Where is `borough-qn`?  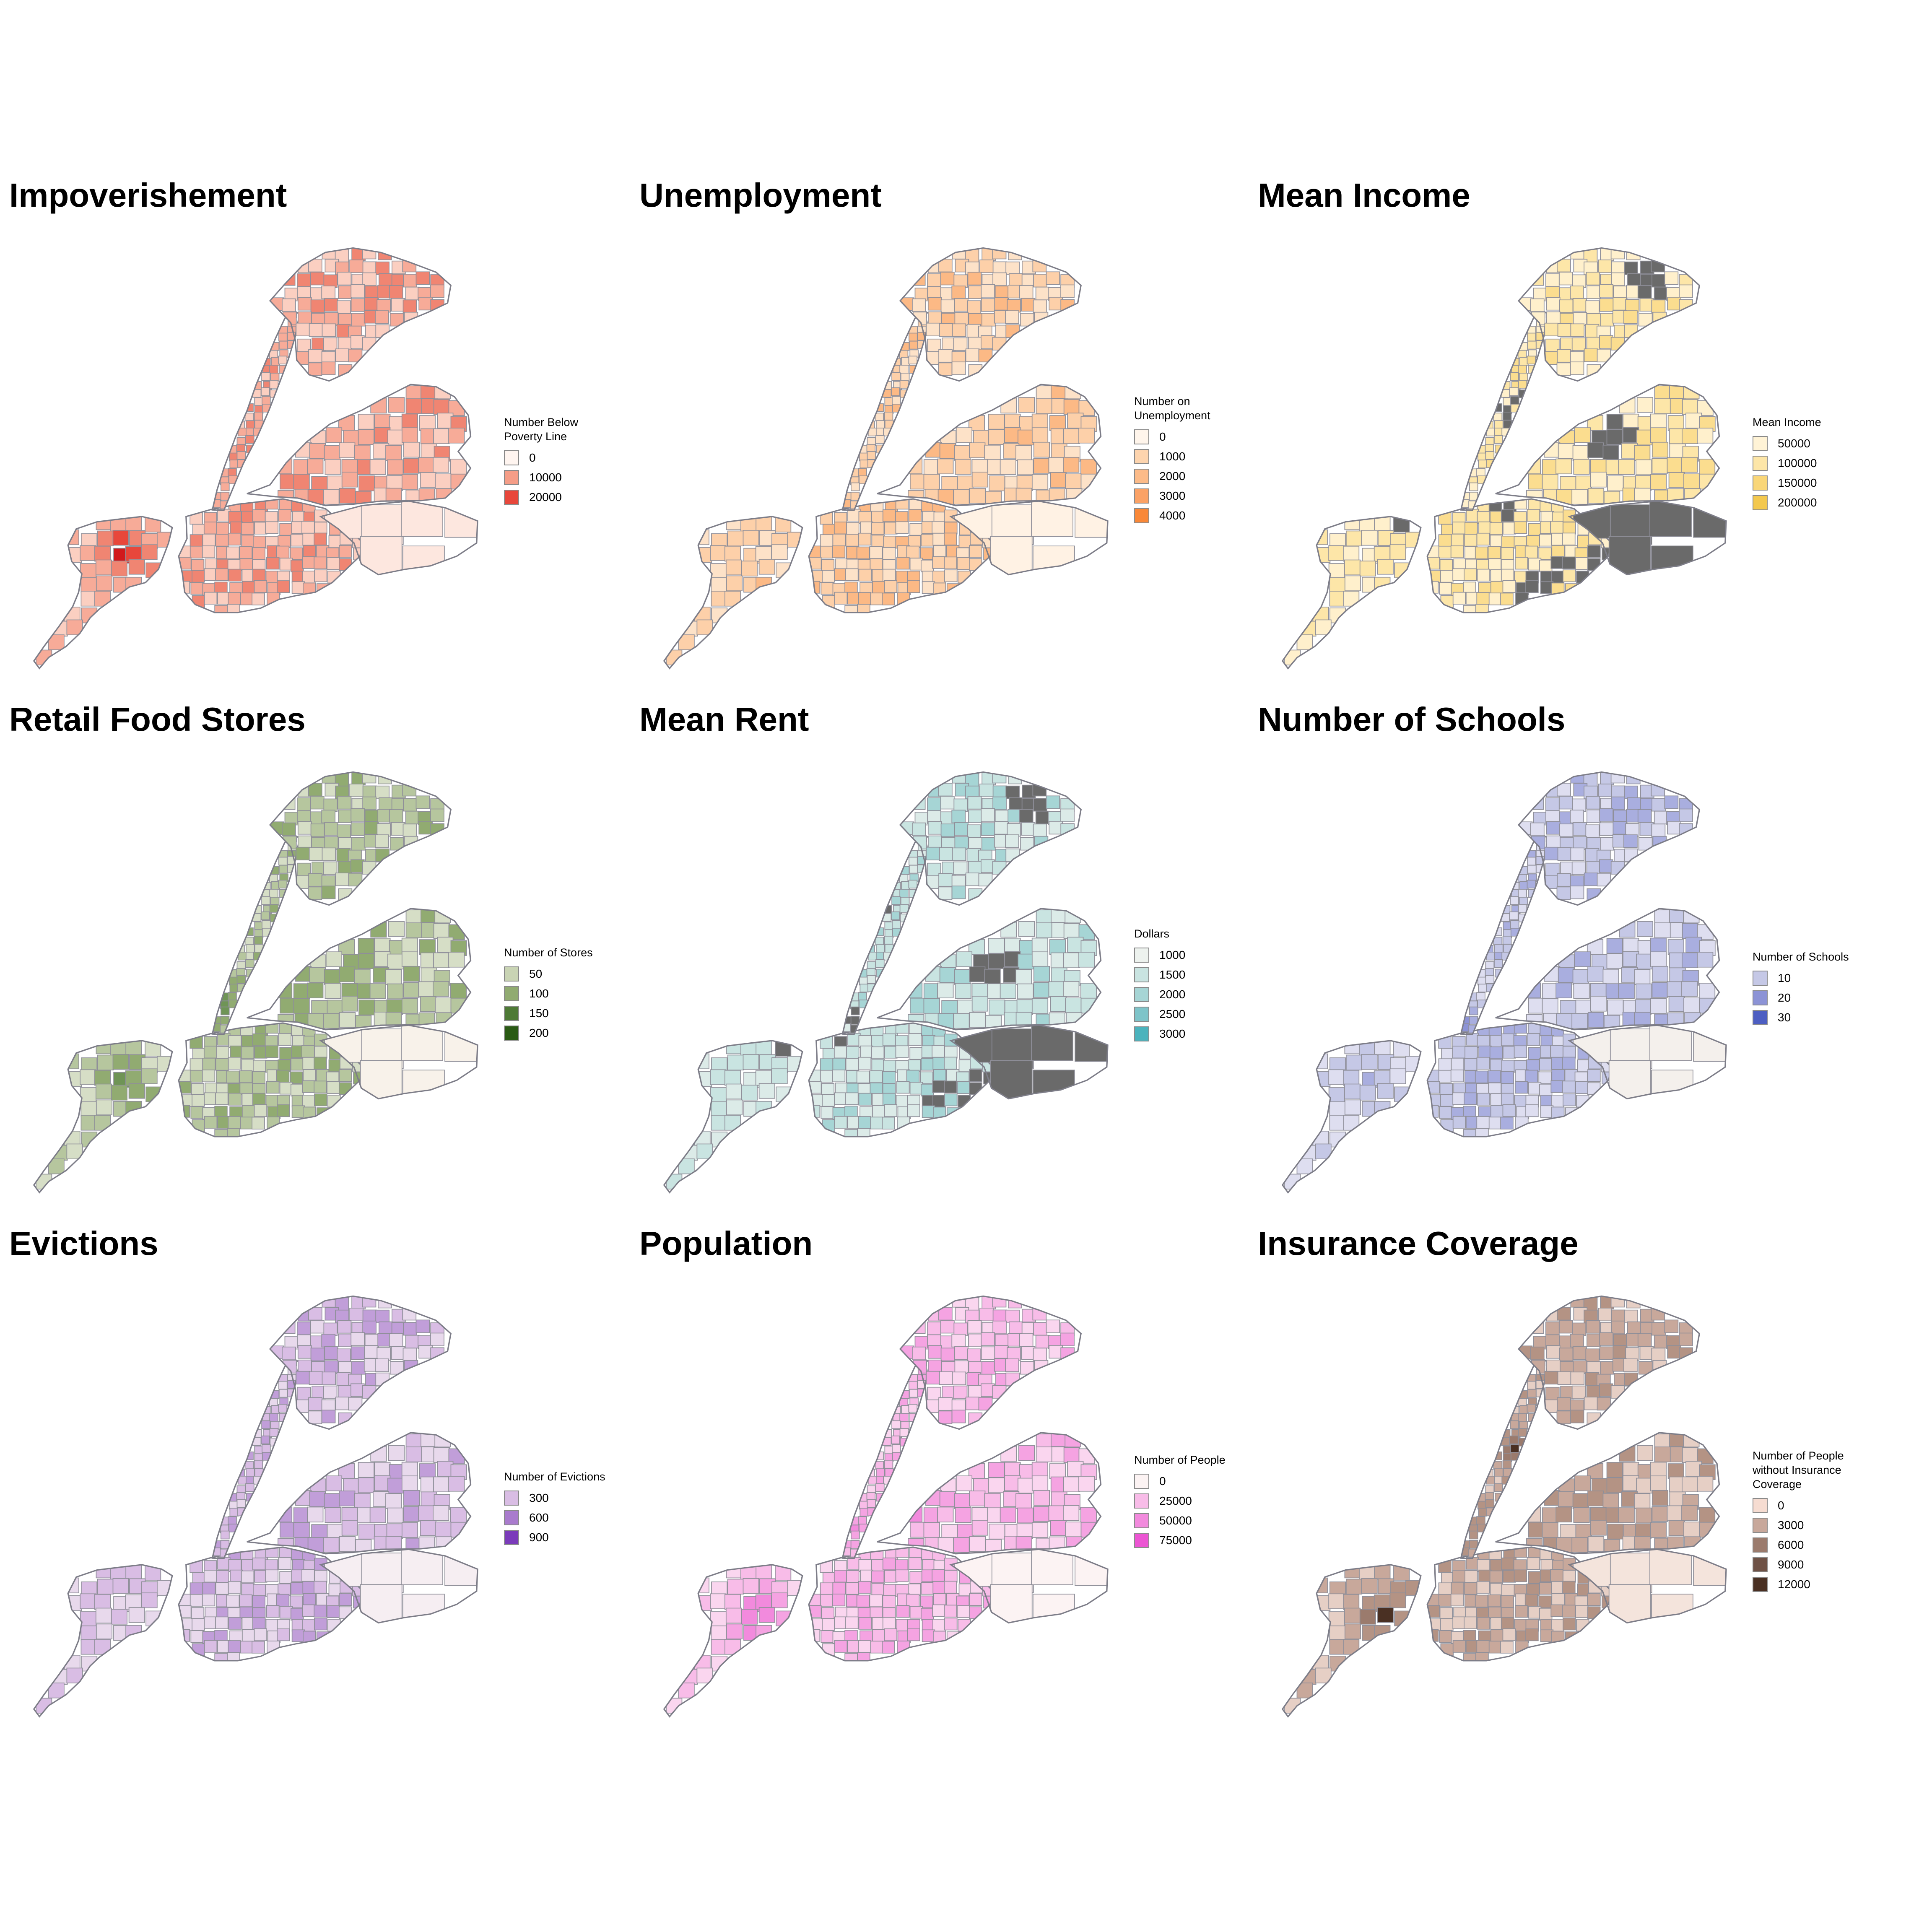
borough-qn is located at coordinates (1001, 969).